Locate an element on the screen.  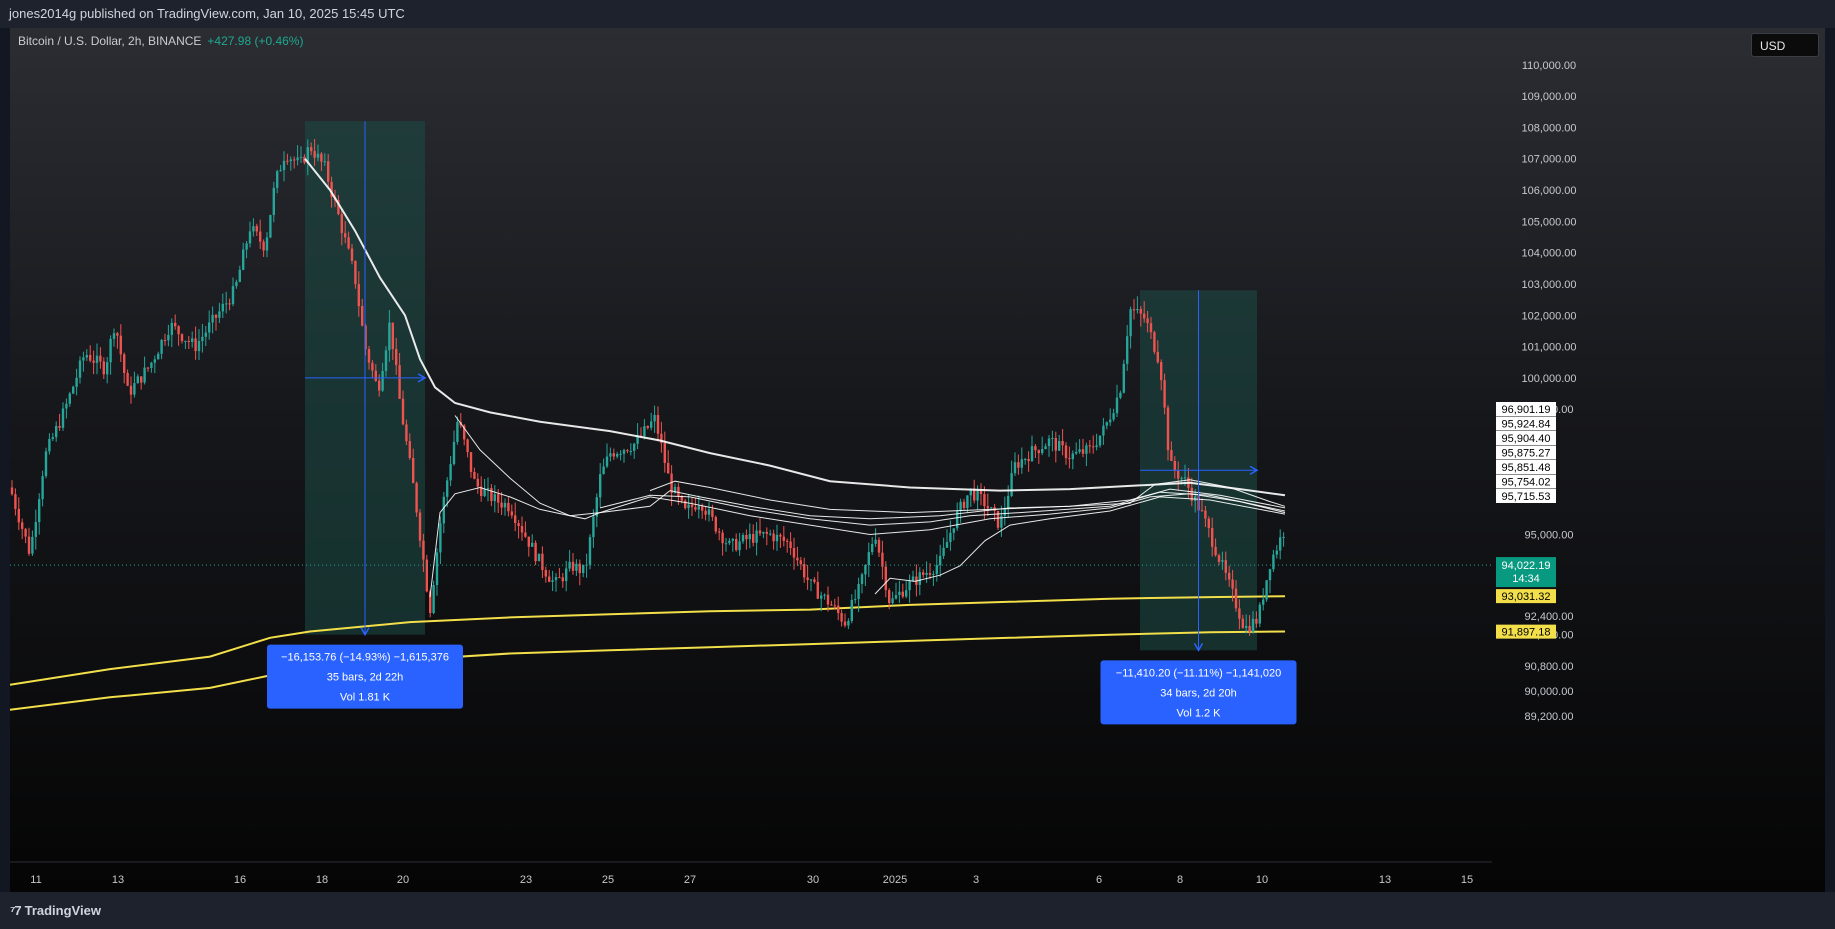
tradingview-logo: ⁷7 TradingView is located at coordinates (55, 910).